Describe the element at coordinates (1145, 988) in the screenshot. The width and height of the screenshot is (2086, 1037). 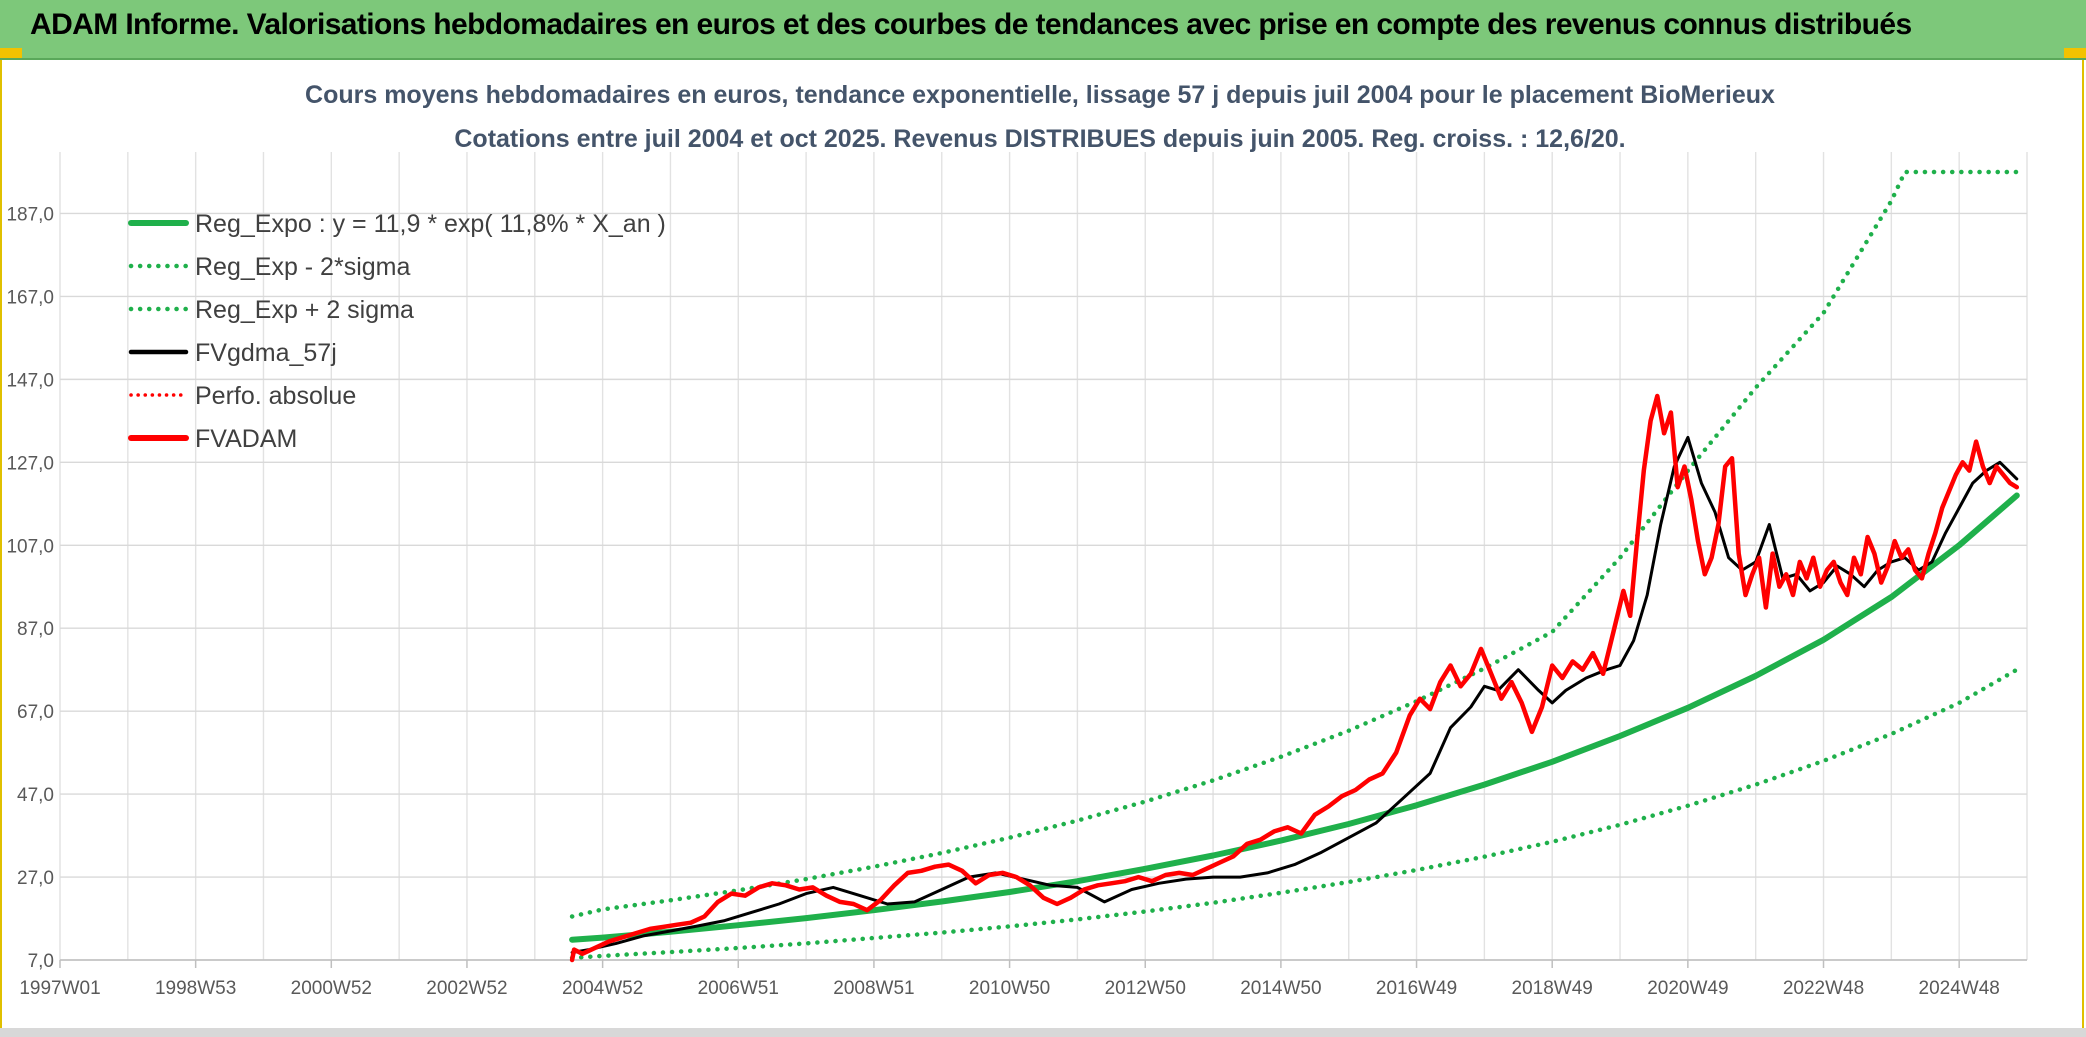
I see `x-tick-label: 2012W50` at that location.